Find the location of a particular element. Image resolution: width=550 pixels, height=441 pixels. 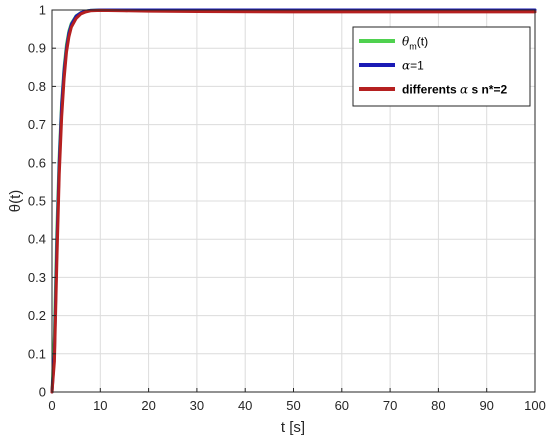

x-tick-label: 50 is located at coordinates (293, 405).